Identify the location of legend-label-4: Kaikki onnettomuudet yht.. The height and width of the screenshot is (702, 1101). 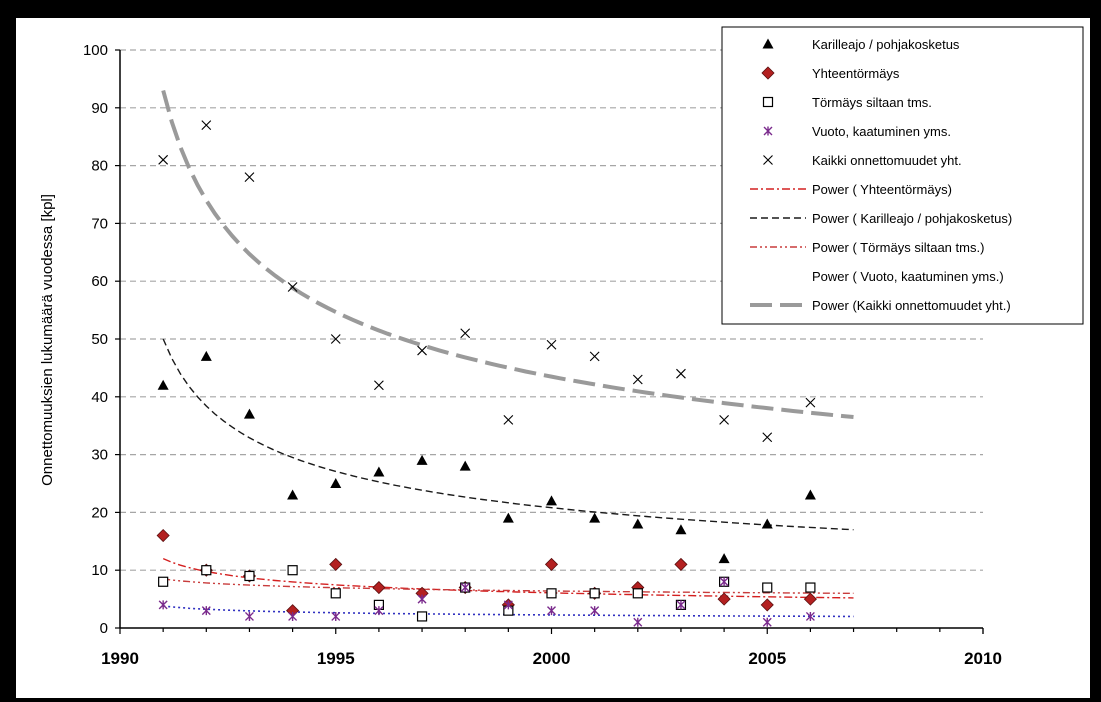
(887, 160).